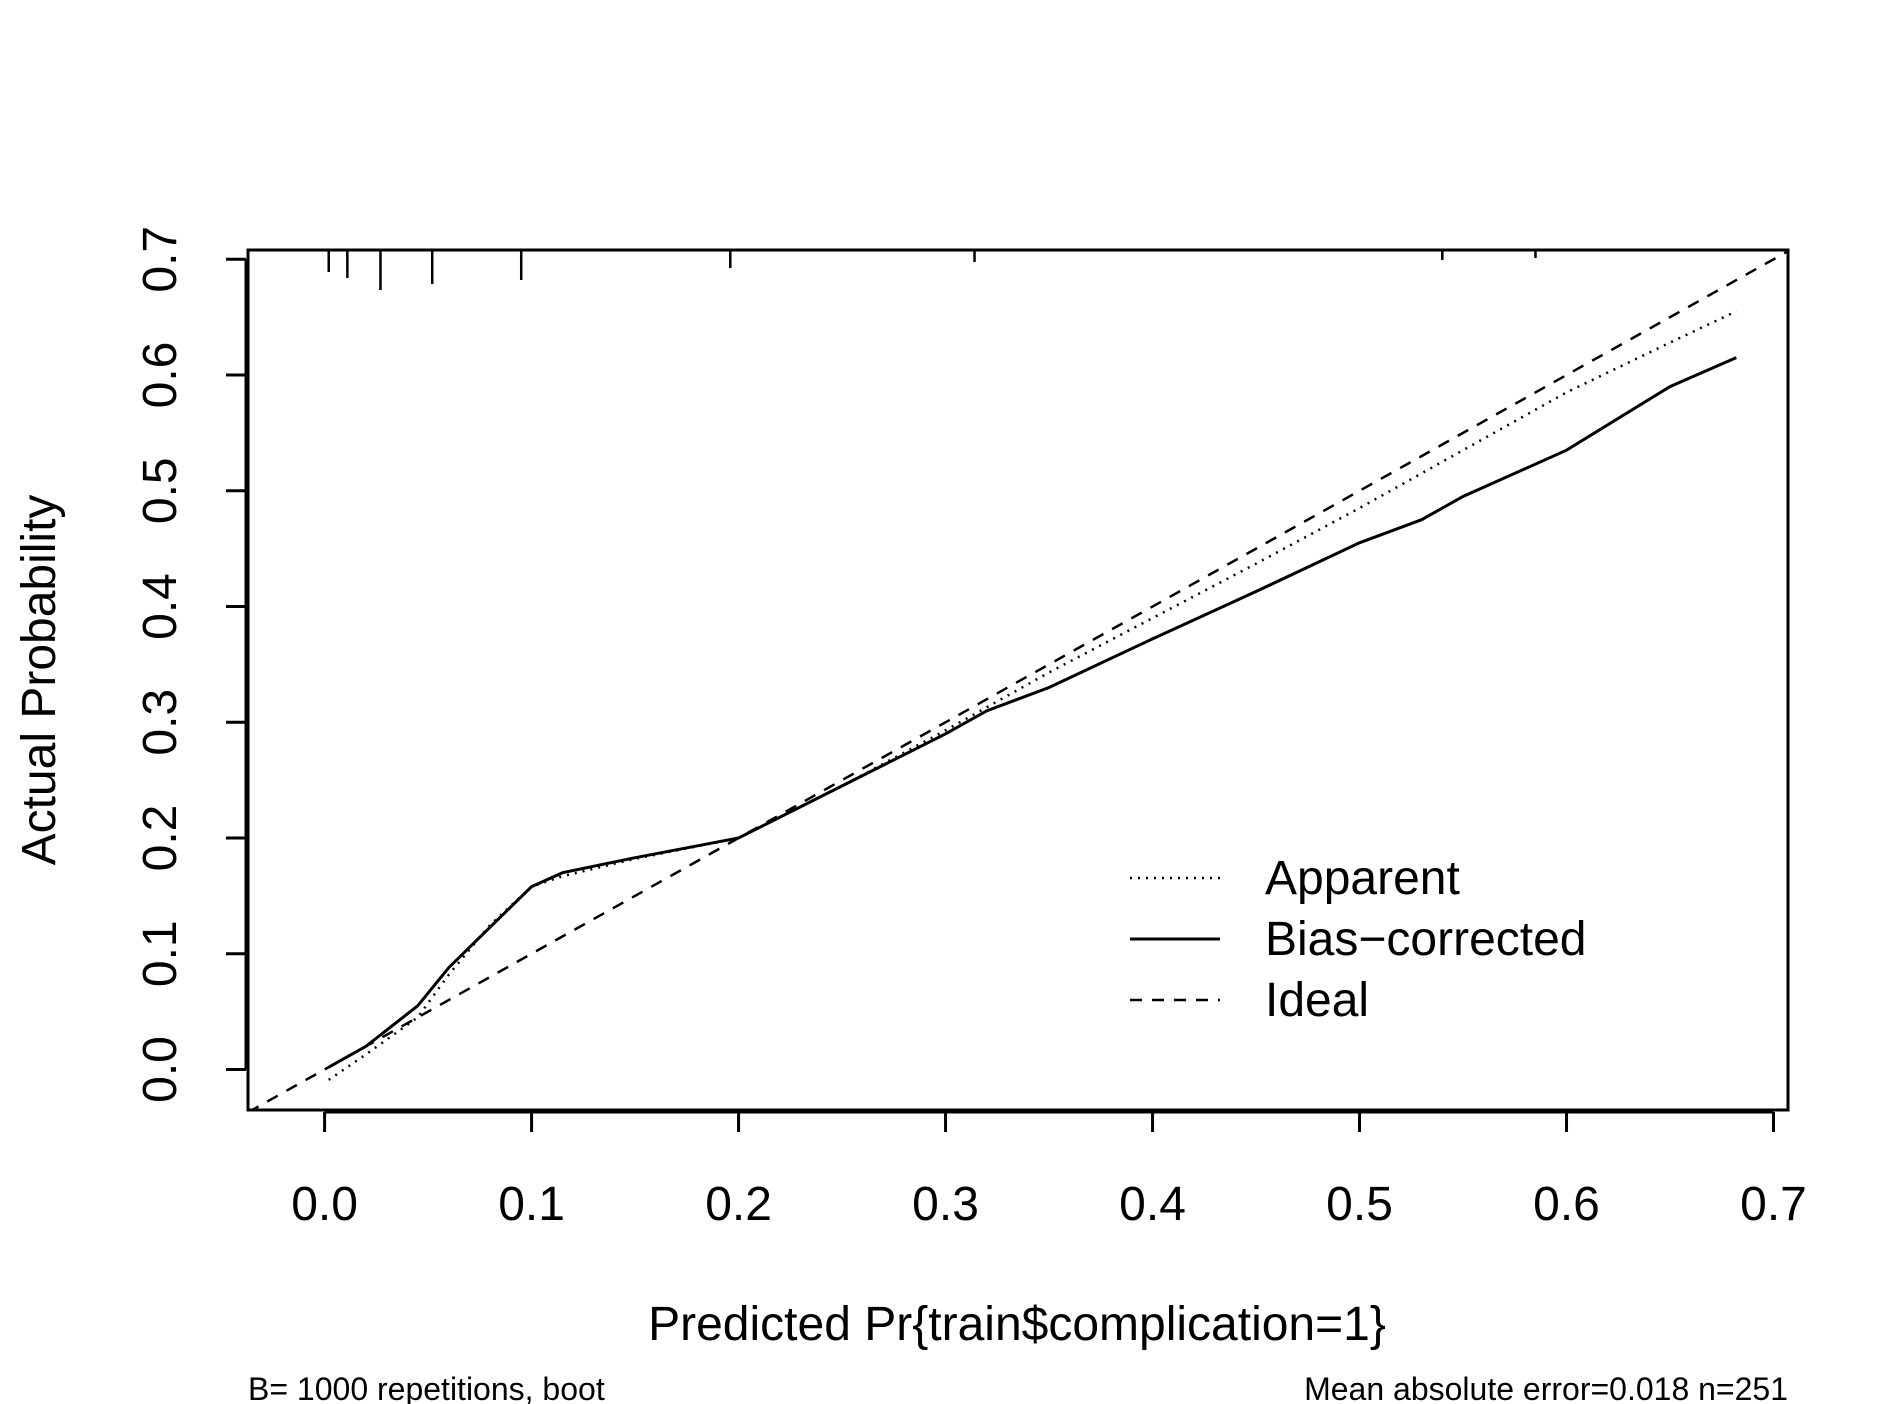 The height and width of the screenshot is (1404, 1897). Describe the element at coordinates (932, 270) in the screenshot. I see `rug-marks` at that location.